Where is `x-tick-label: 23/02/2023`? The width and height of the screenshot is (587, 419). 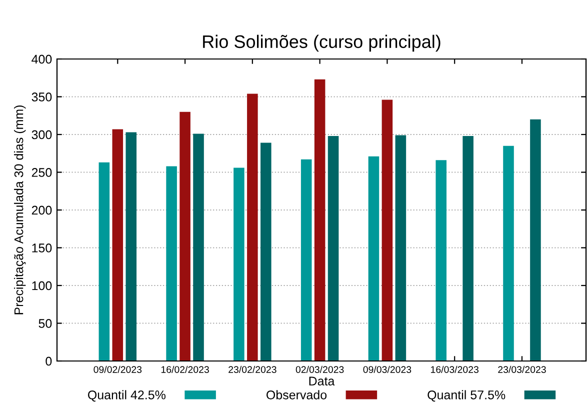
x-tick-label: 23/02/2023 is located at coordinates (252, 369).